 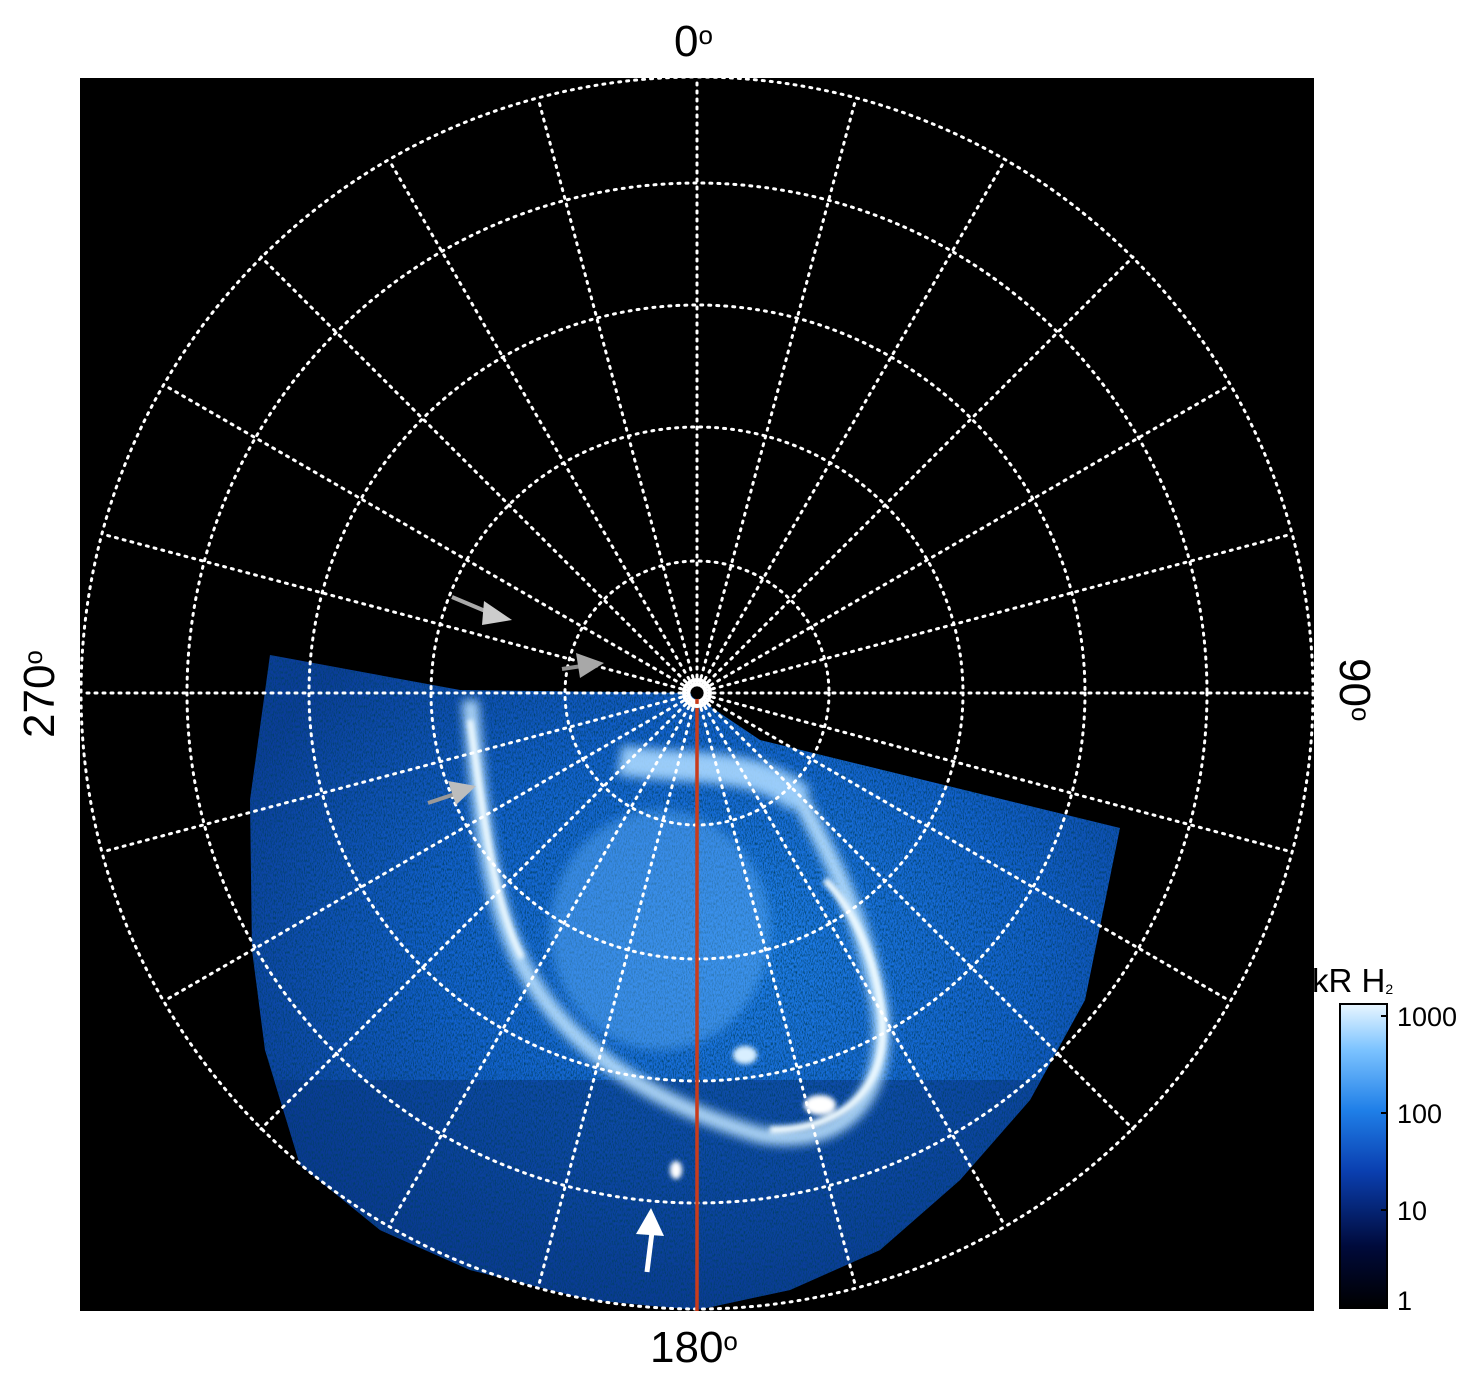 What do you see at coordinates (1412, 1211) in the screenshot?
I see `colorbar-tick-10: 10` at bounding box center [1412, 1211].